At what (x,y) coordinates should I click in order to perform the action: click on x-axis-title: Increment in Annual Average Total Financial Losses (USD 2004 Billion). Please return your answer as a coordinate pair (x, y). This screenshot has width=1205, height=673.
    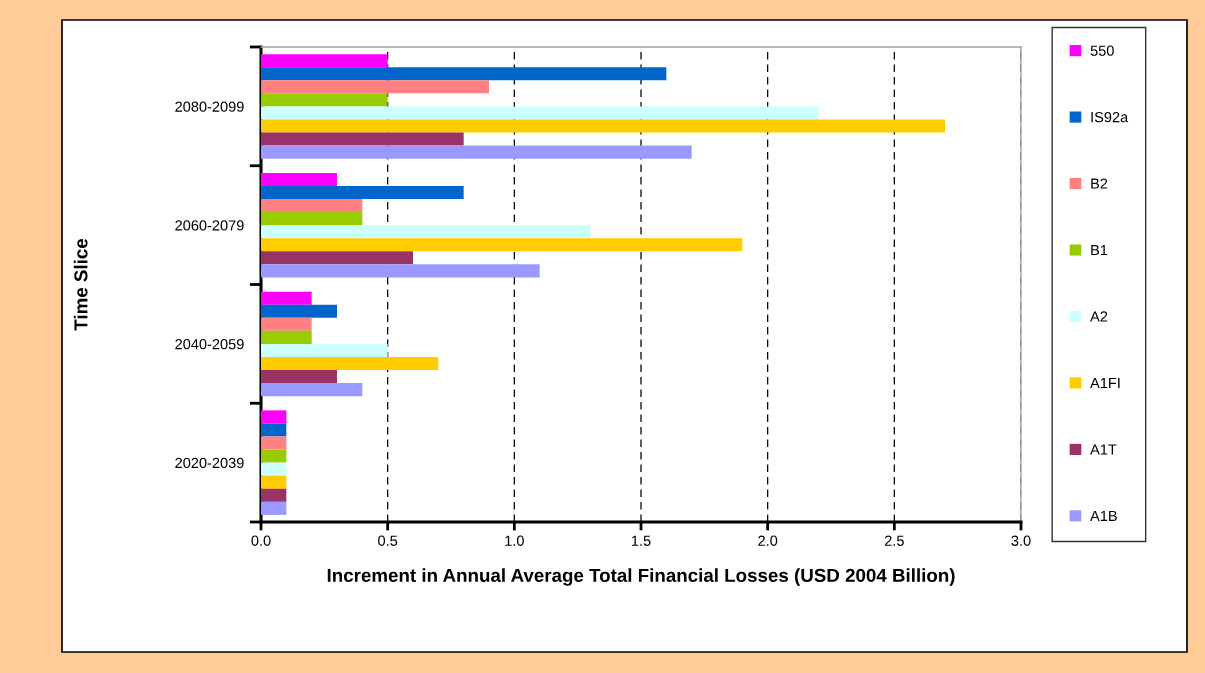
    Looking at the image, I should click on (641, 577).